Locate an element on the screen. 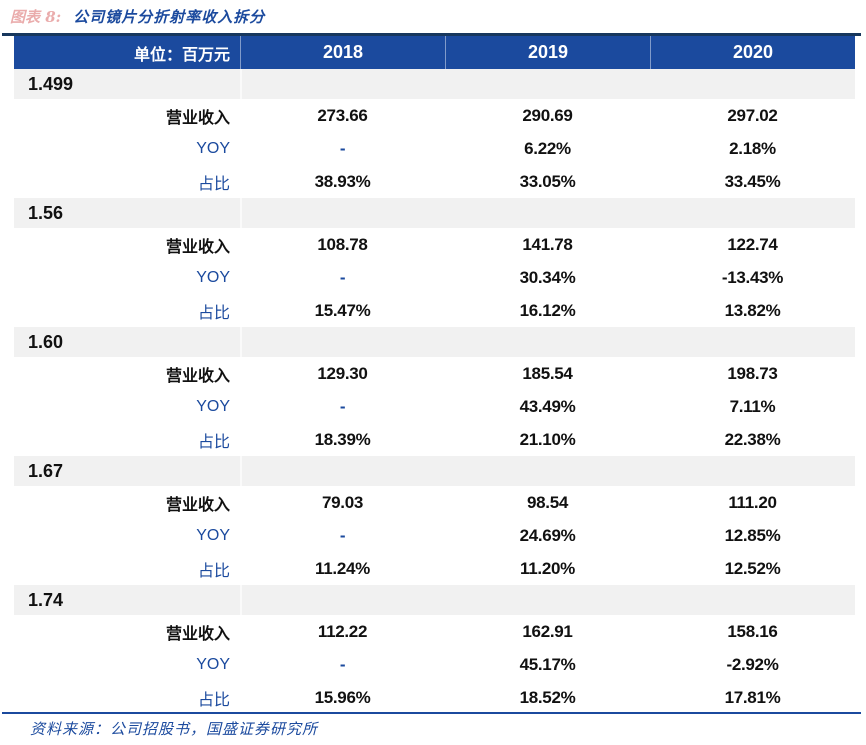 The width and height of the screenshot is (866, 745). cell-value: 22.38% is located at coordinates (752, 439).